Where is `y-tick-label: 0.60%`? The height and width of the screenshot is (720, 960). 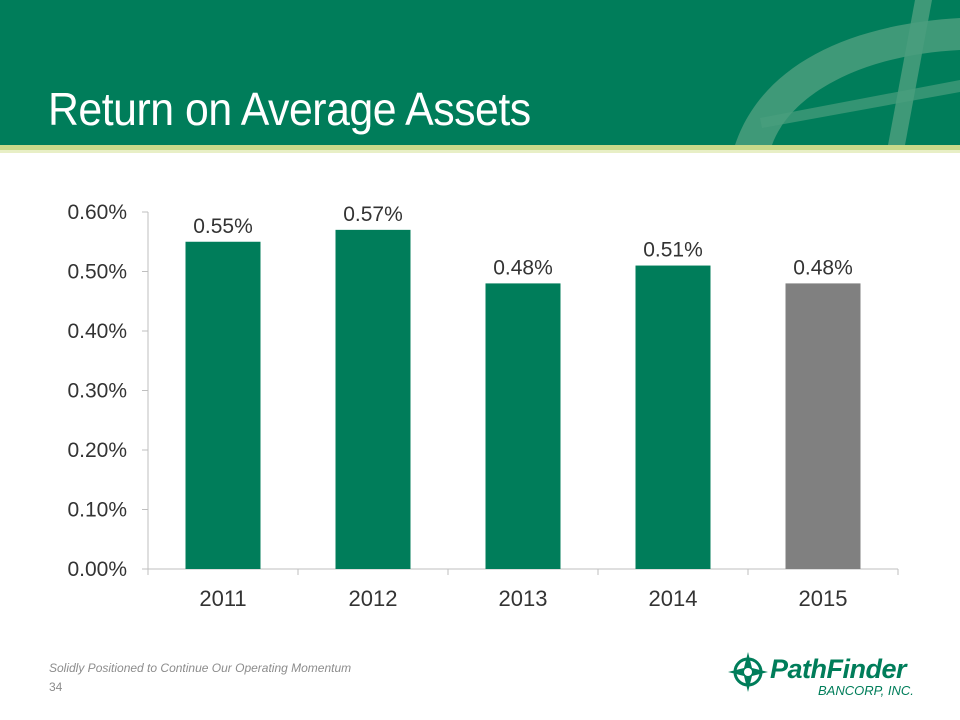
y-tick-label: 0.60% is located at coordinates (97, 212).